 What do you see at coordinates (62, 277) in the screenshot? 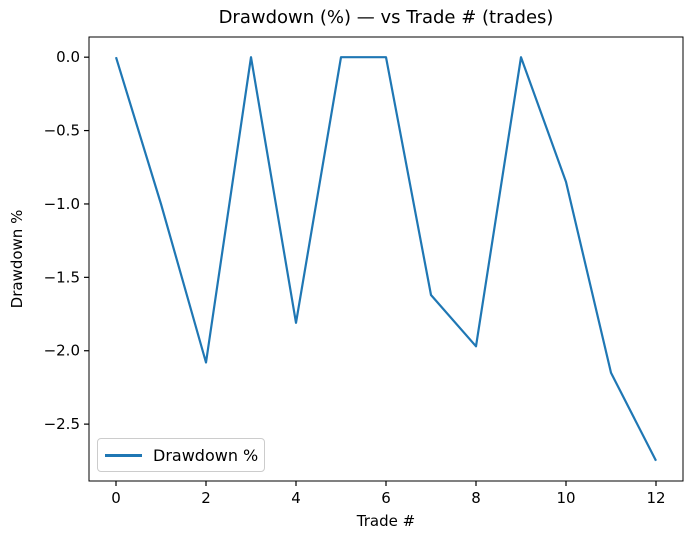
I see `y-tick-label: −1.5` at bounding box center [62, 277].